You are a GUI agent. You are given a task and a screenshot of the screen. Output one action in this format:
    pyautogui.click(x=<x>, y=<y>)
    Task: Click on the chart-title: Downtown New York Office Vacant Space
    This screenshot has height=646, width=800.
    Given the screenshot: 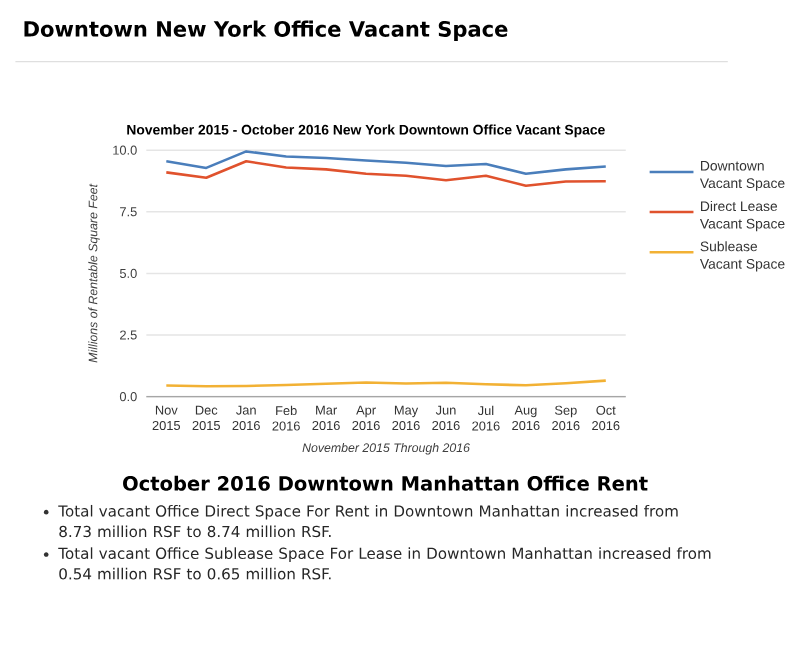 What is the action you would take?
    pyautogui.click(x=266, y=31)
    